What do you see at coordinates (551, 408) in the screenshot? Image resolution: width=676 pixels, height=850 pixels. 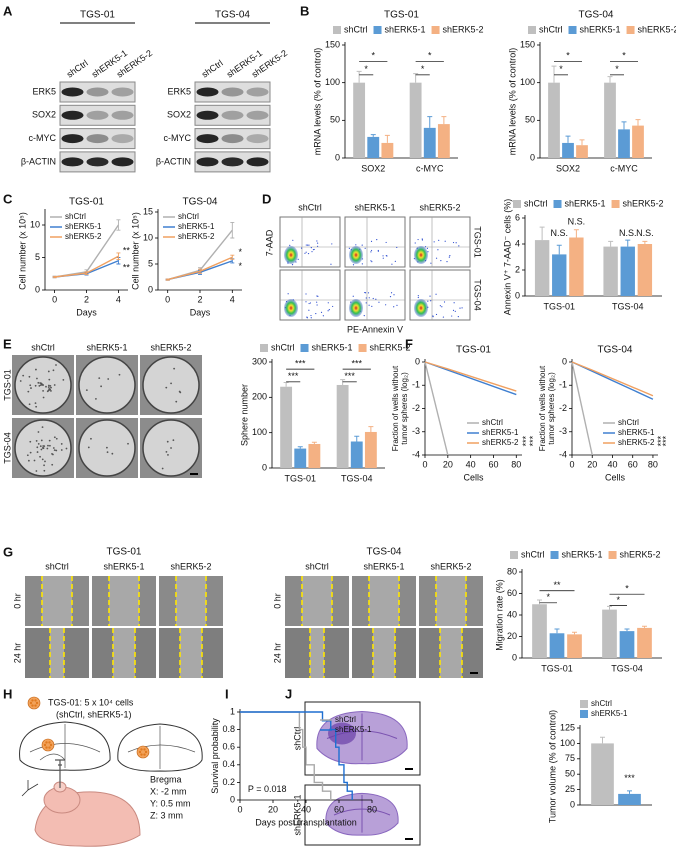 I see `y-axis-label: tumor spheres (log₂)` at bounding box center [551, 408].